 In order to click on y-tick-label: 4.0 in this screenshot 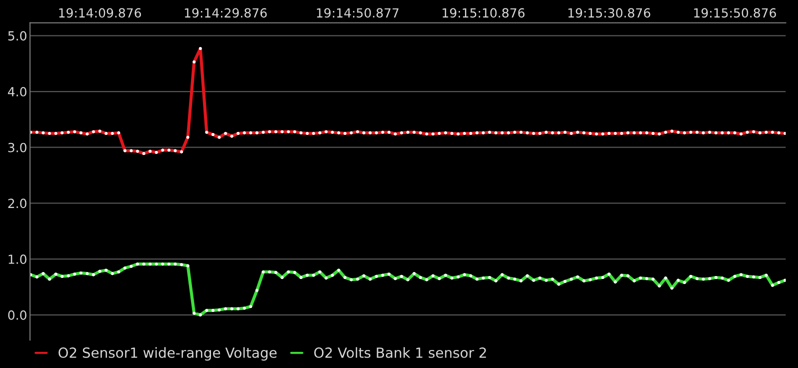, I will do `click(17, 91)`.